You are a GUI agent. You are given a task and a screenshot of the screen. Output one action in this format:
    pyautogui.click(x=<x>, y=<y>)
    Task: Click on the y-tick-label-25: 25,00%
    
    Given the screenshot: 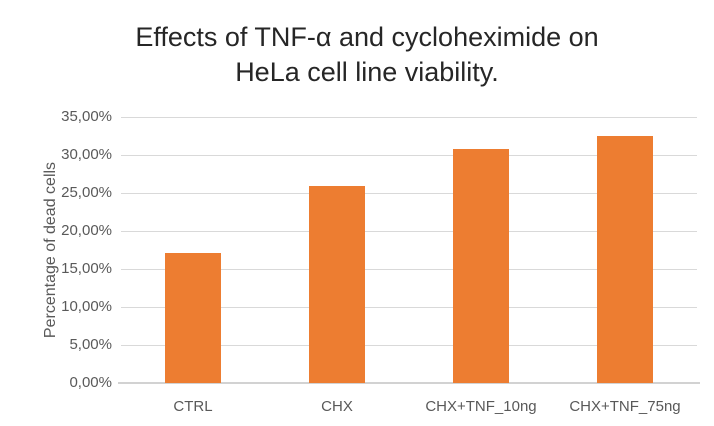 What is the action you would take?
    pyautogui.click(x=86, y=192)
    